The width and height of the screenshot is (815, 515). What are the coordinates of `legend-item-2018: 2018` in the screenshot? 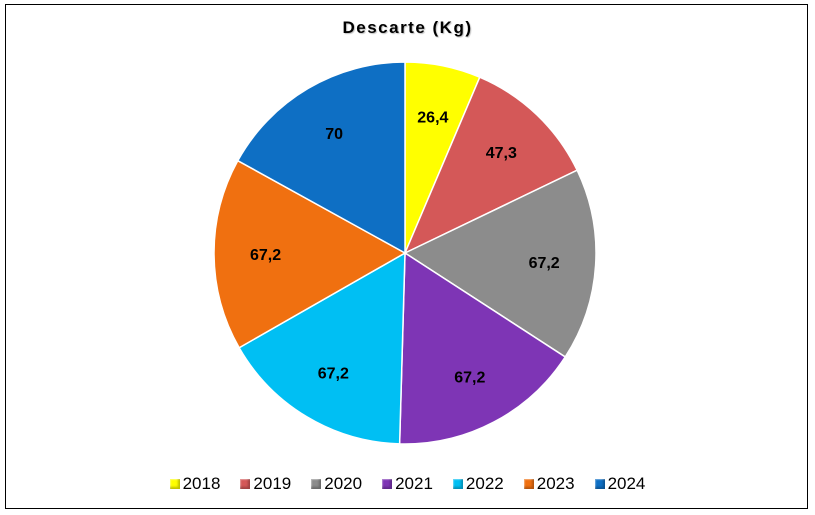 It's located at (195, 484).